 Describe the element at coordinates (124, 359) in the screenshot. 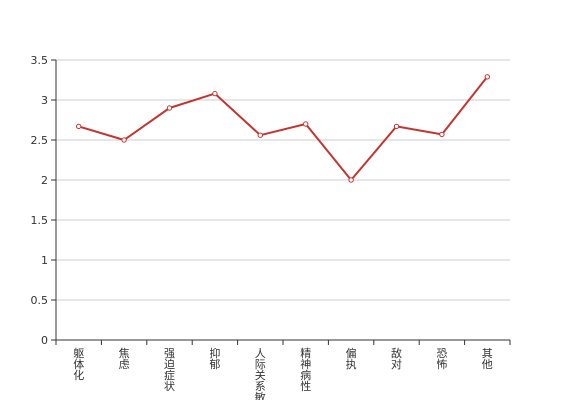

I see `x-tick-label: 焦虑` at that location.